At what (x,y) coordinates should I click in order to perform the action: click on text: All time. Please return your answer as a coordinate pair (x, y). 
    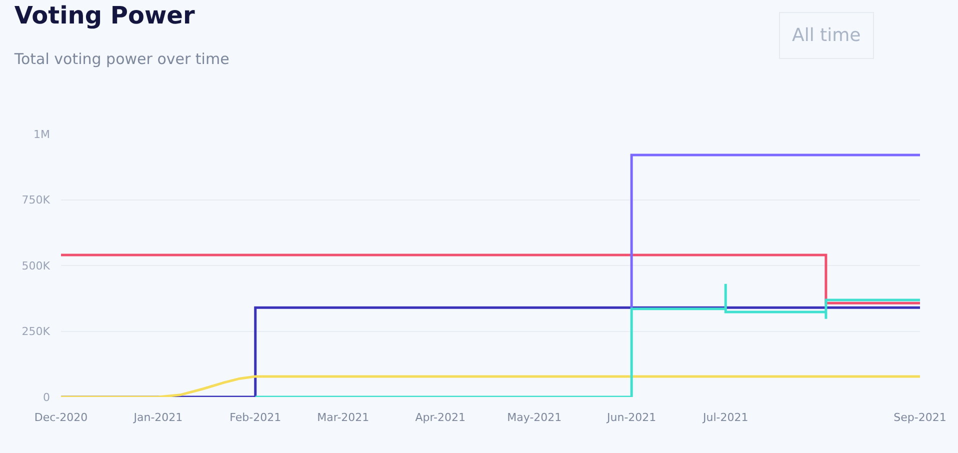
    Looking at the image, I should click on (826, 35).